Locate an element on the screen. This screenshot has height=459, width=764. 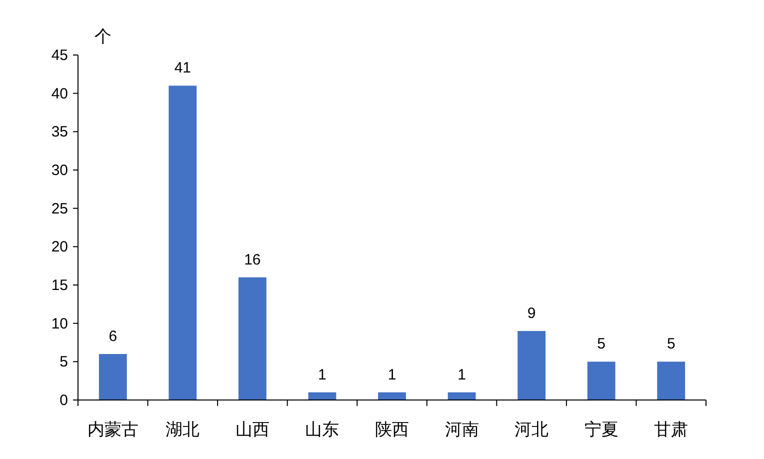
y-tick-label: 20 is located at coordinates (59, 247).